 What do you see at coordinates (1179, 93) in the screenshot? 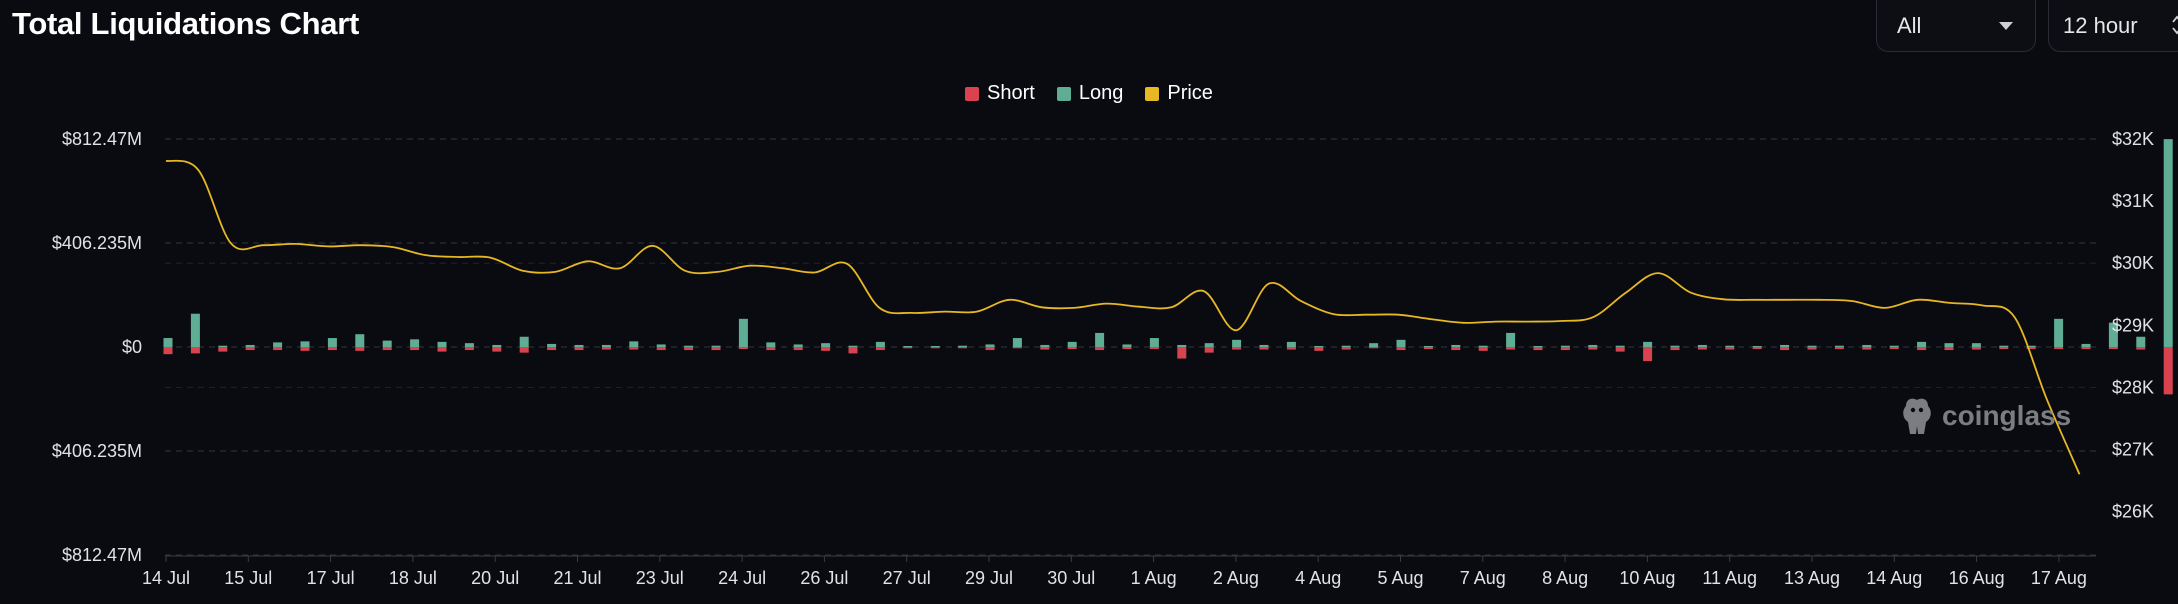
I see `legend-item-price: Price` at bounding box center [1179, 93].